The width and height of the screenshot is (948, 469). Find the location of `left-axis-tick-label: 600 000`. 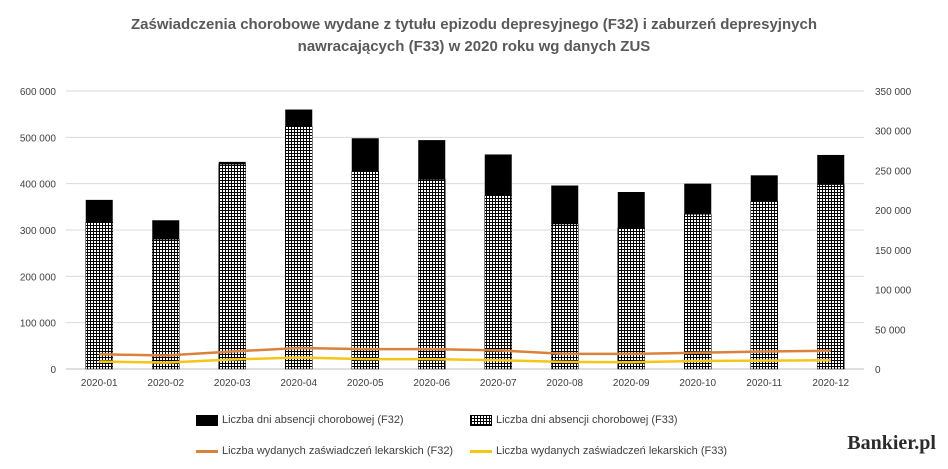

left-axis-tick-label: 600 000 is located at coordinates (38, 92).